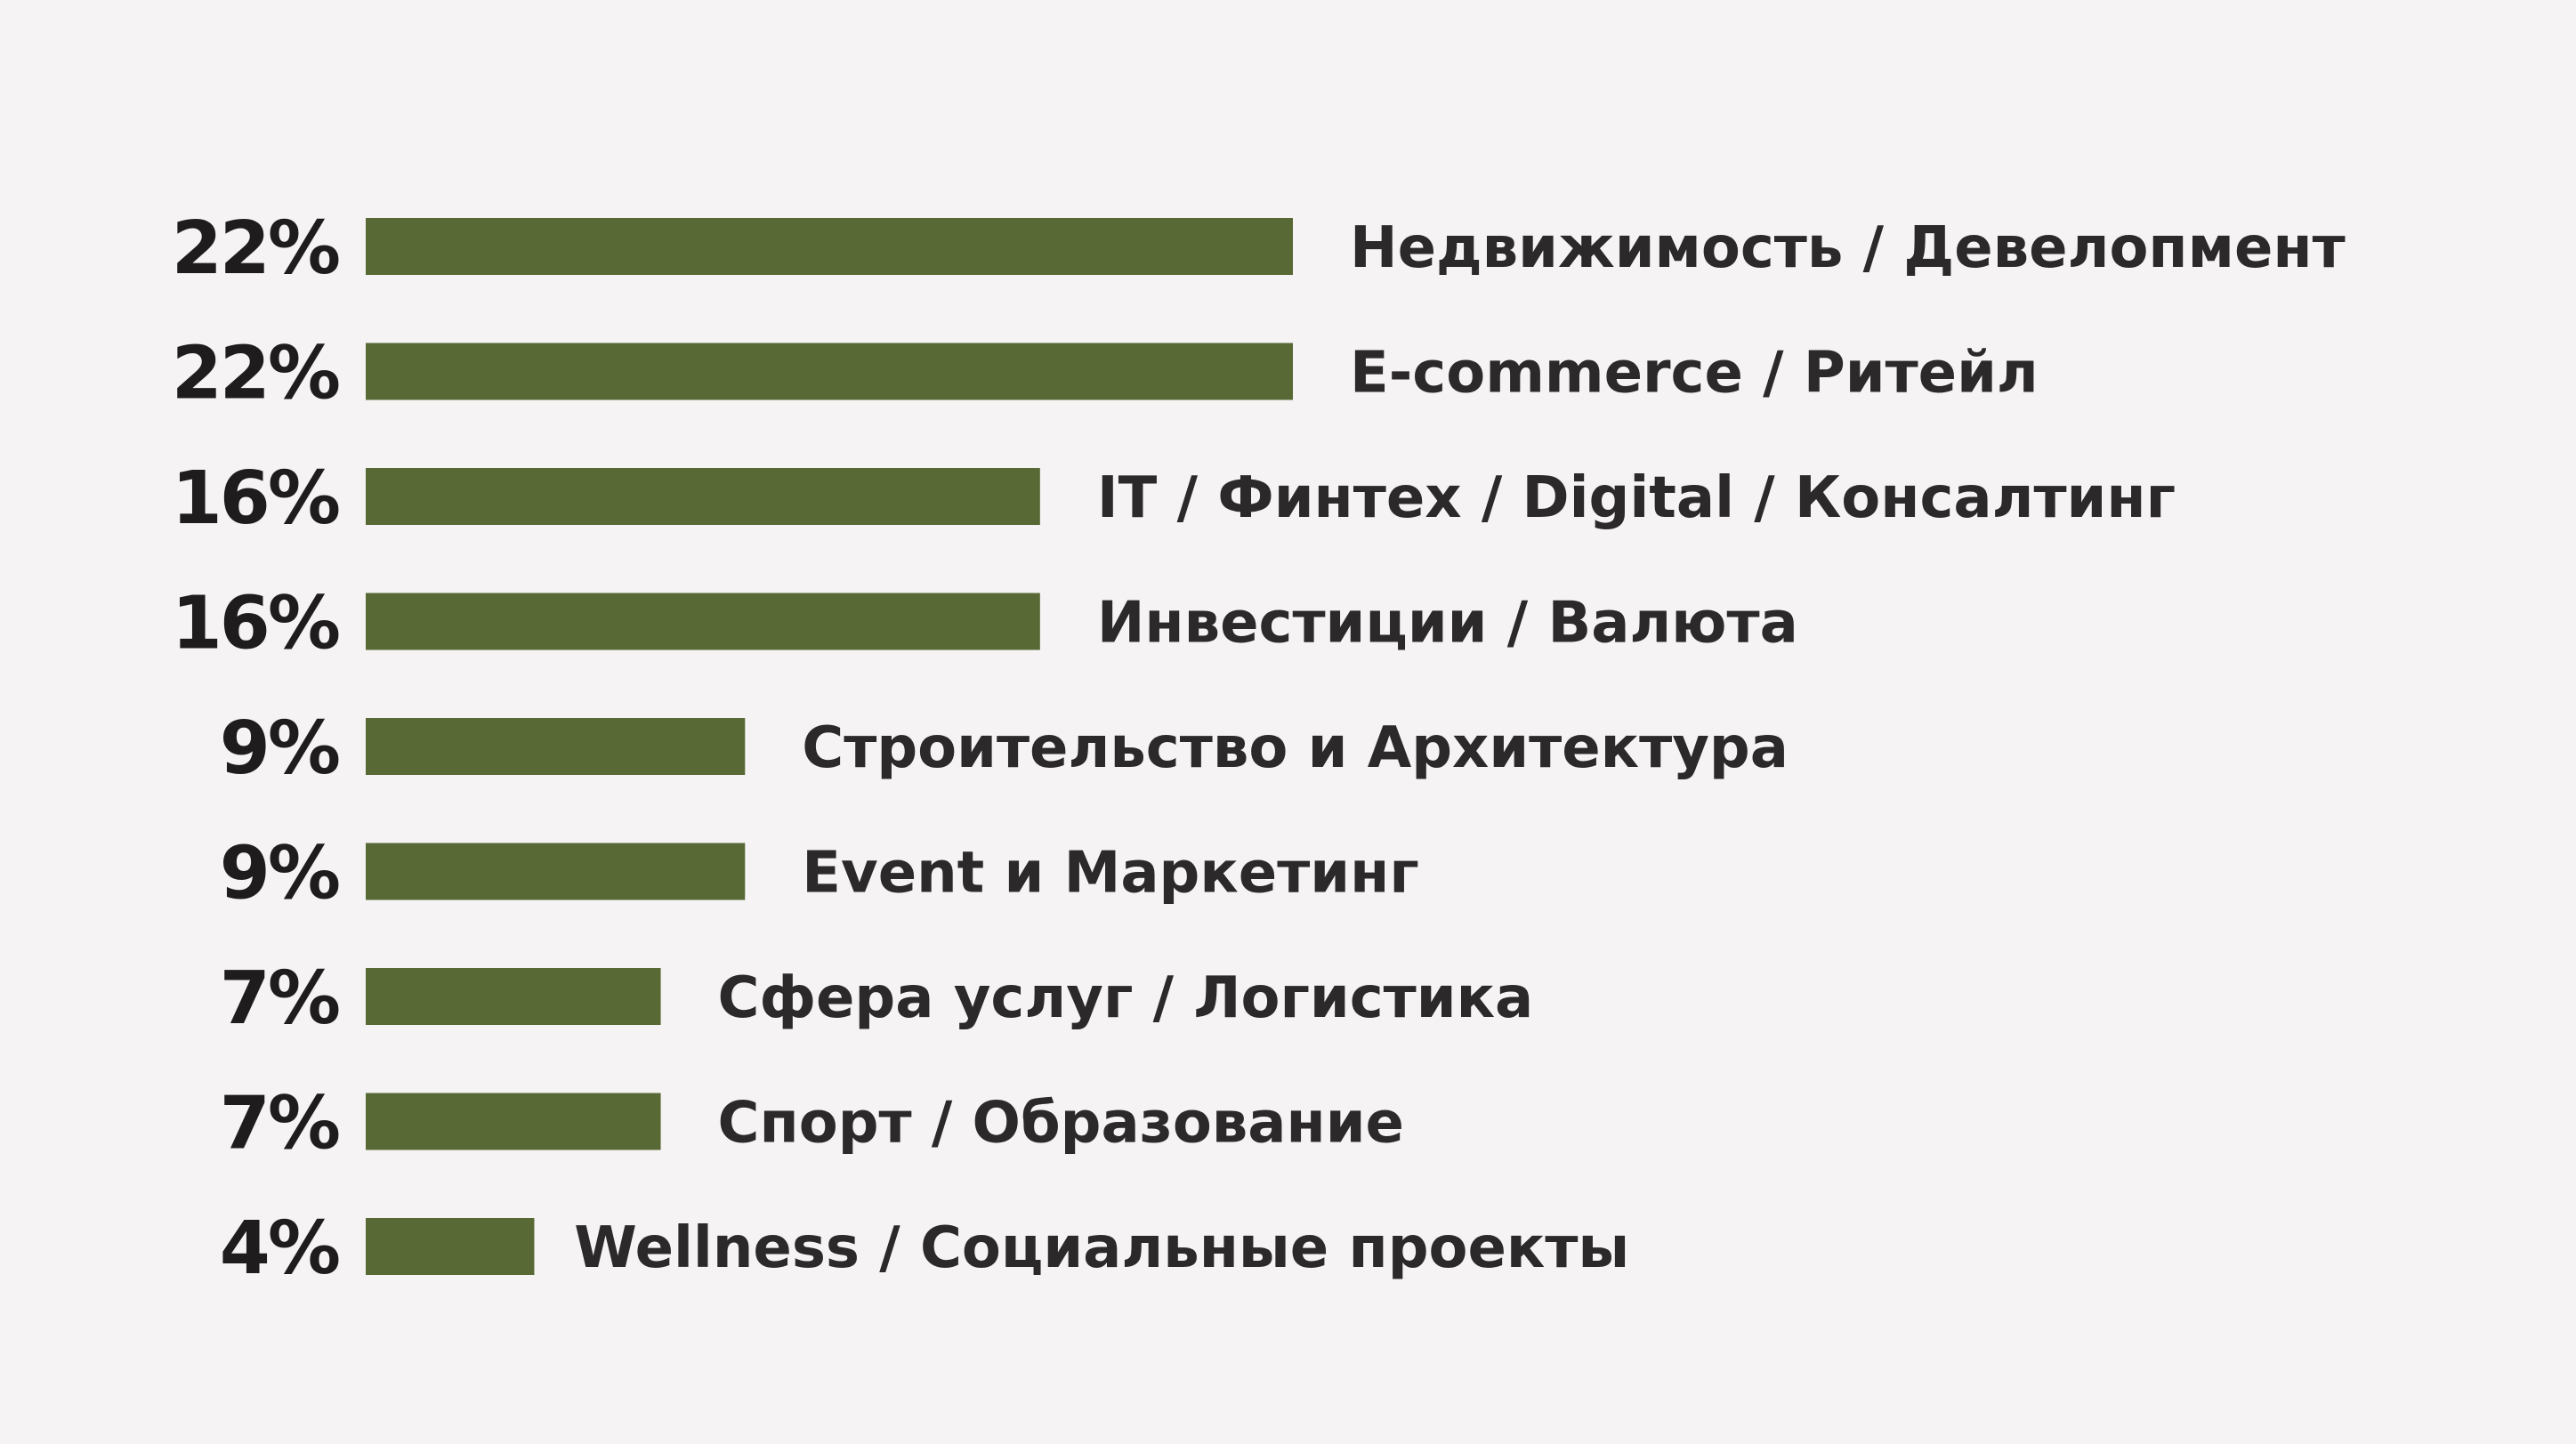 This screenshot has width=2576, height=1444. What do you see at coordinates (1126, 998) in the screenshot?
I see `category-label: Сфера услуг / Логистика` at bounding box center [1126, 998].